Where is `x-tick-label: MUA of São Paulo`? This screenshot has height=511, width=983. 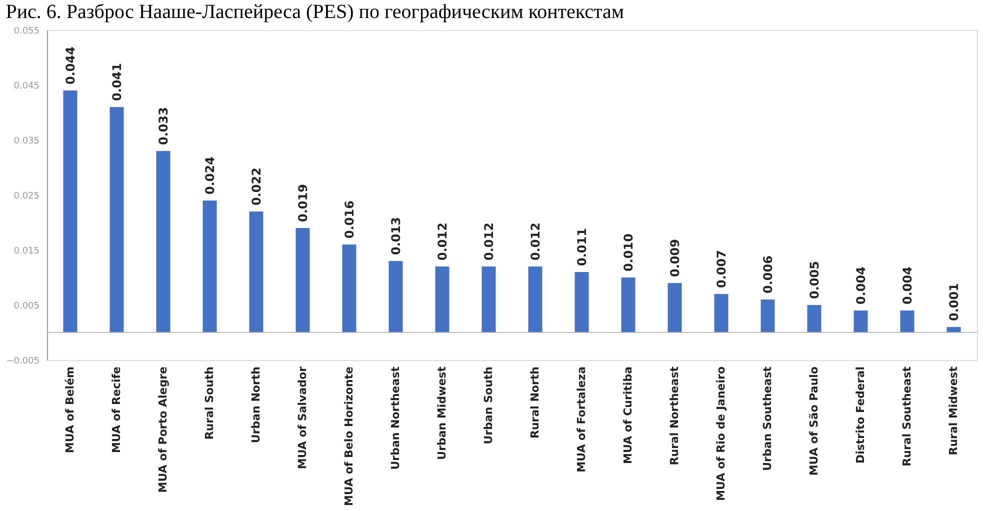 x-tick-label: MUA of São Paulo is located at coordinates (813, 421).